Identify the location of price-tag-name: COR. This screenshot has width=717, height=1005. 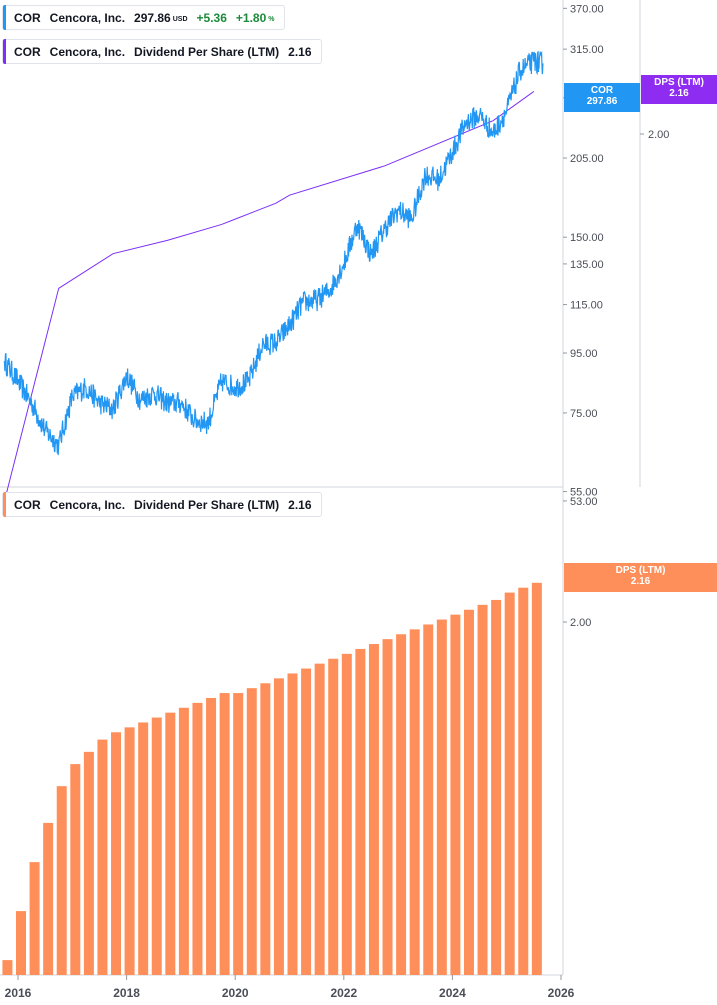
(602, 90).